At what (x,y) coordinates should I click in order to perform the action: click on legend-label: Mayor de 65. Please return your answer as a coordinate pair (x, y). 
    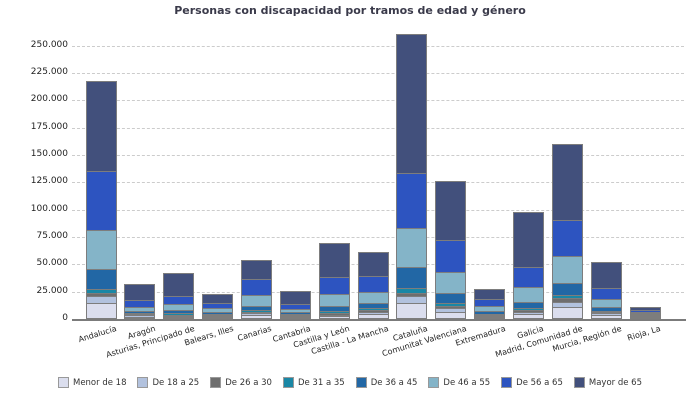
    Looking at the image, I should click on (615, 382).